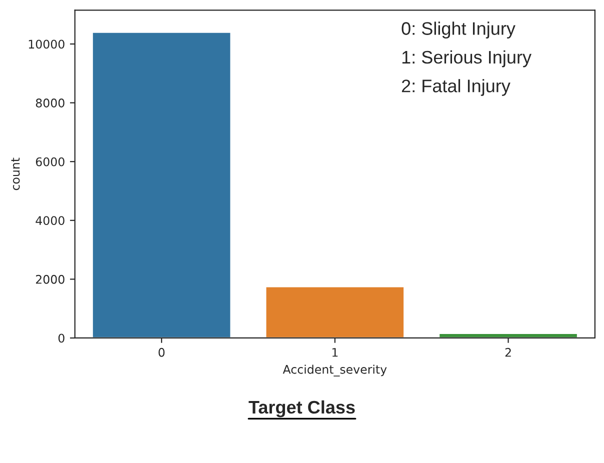 This screenshot has width=604, height=463. What do you see at coordinates (50, 221) in the screenshot?
I see `y-tick-label: 4000` at bounding box center [50, 221].